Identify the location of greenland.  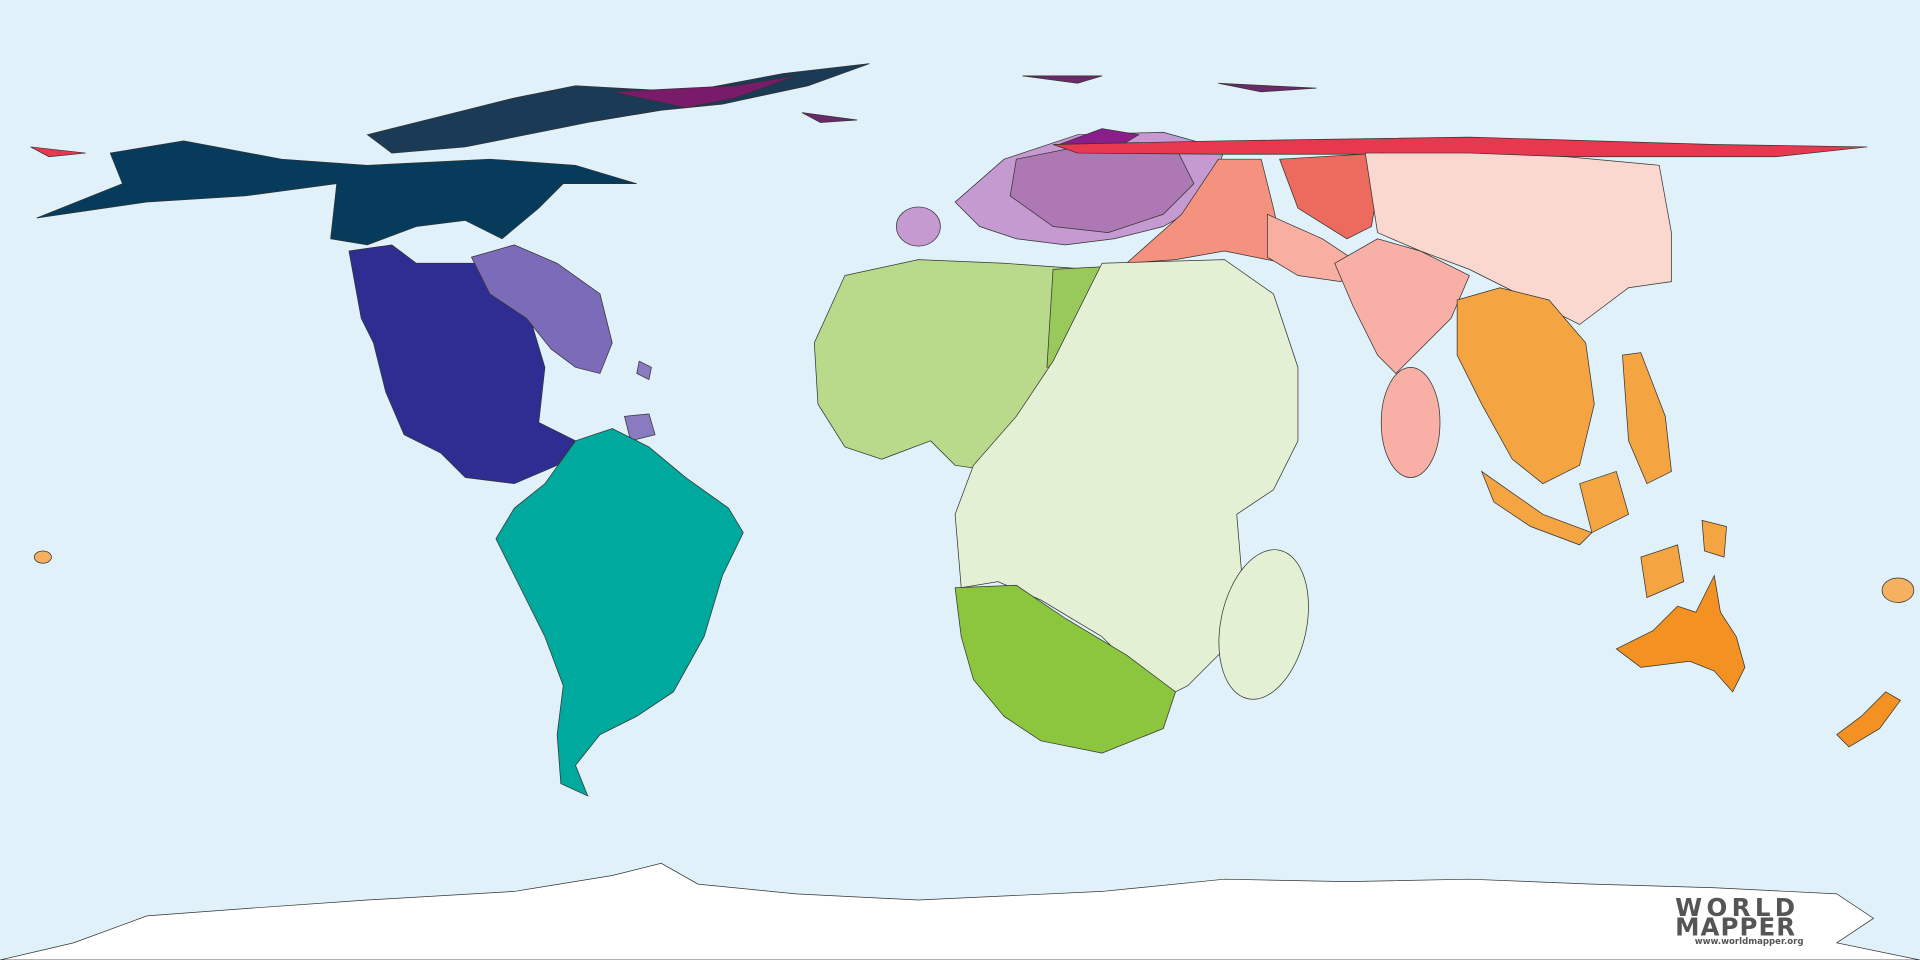
(704, 92).